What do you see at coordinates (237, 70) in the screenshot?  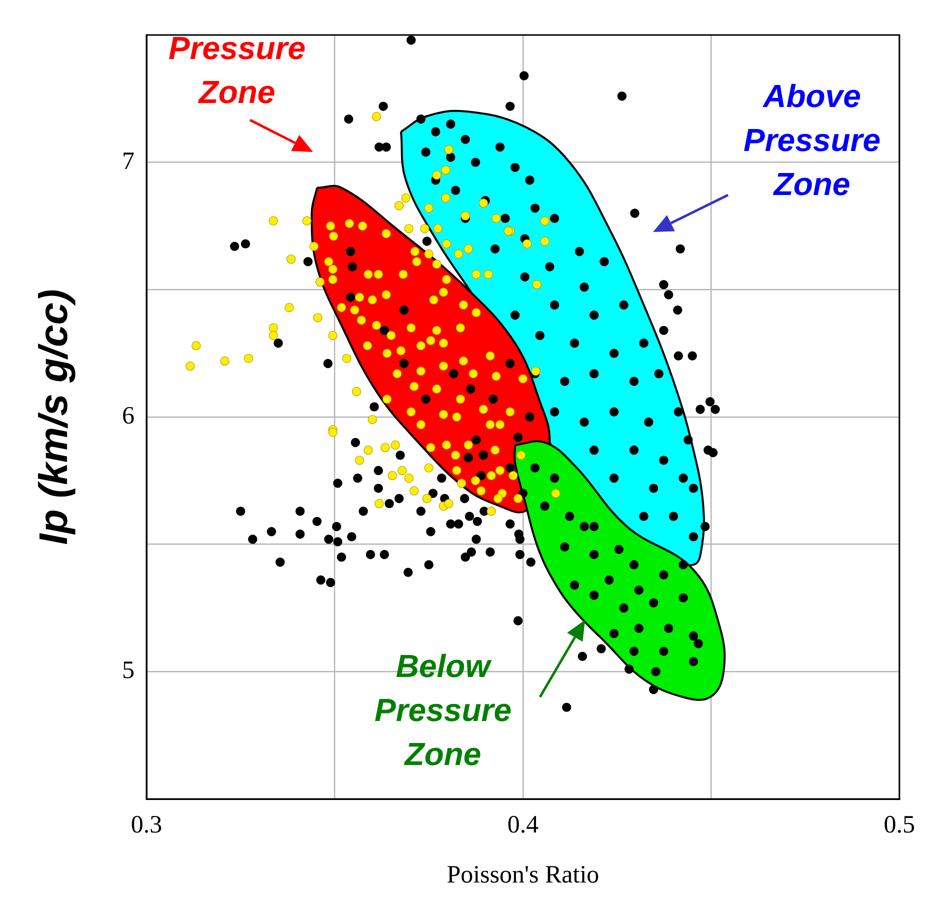 I see `annotation: Pressure Zone` at bounding box center [237, 70].